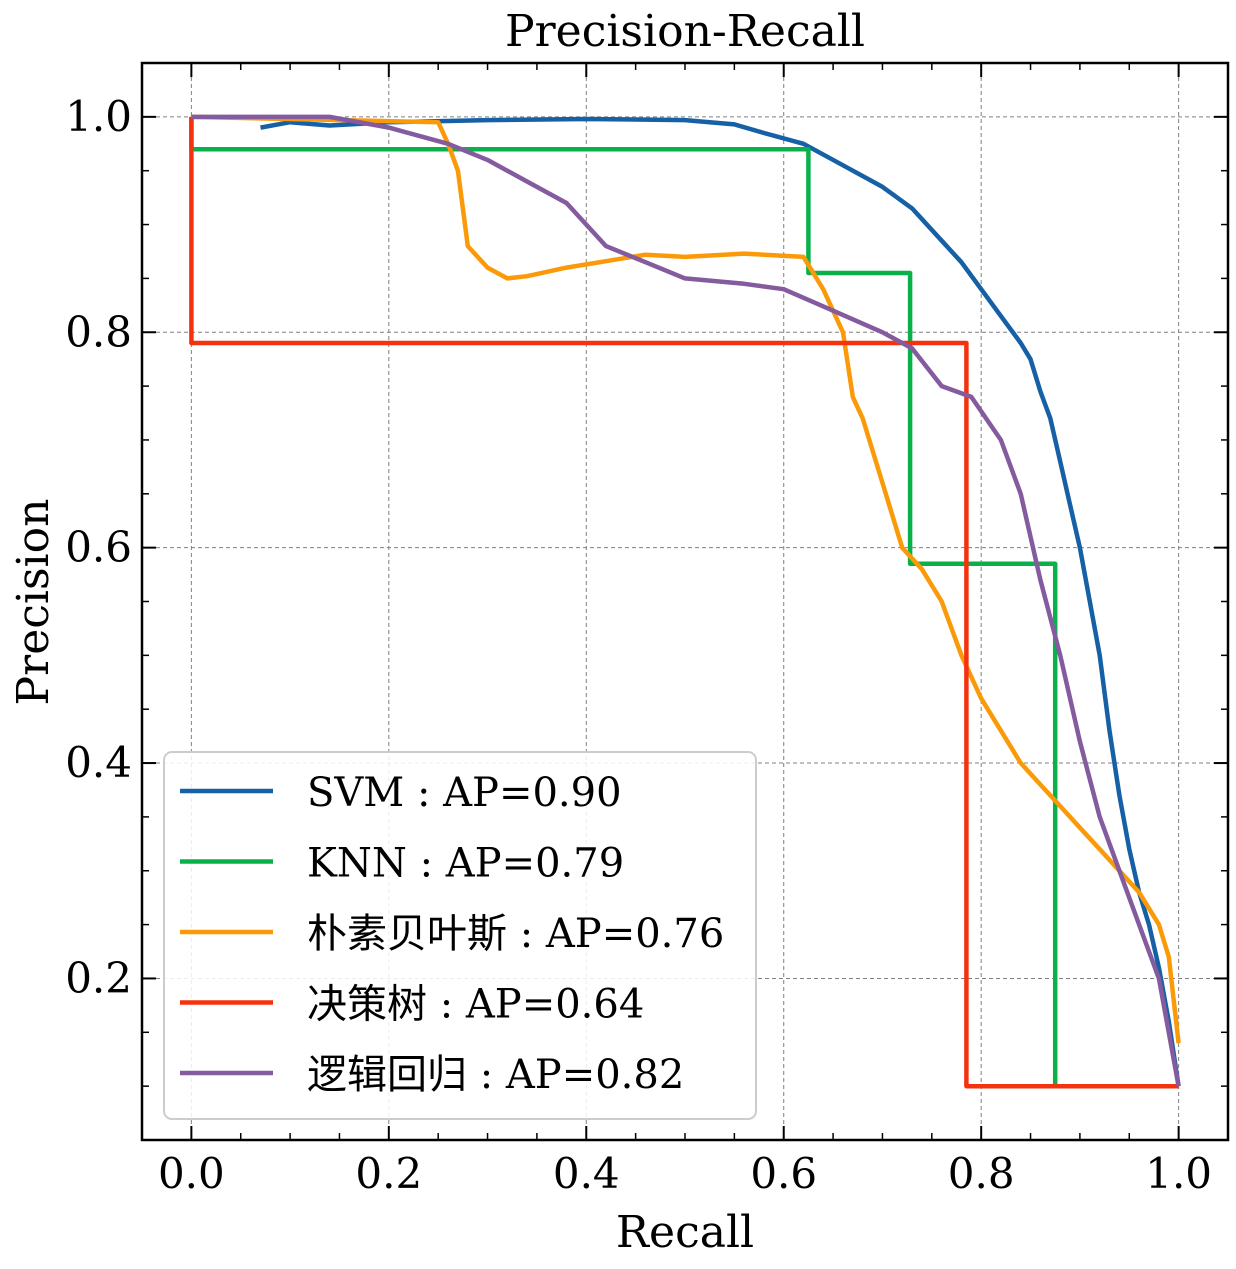 This screenshot has height=1269, width=1236. Describe the element at coordinates (464, 793) in the screenshot. I see `legend-label-0: SVM : AP=0.90` at that location.